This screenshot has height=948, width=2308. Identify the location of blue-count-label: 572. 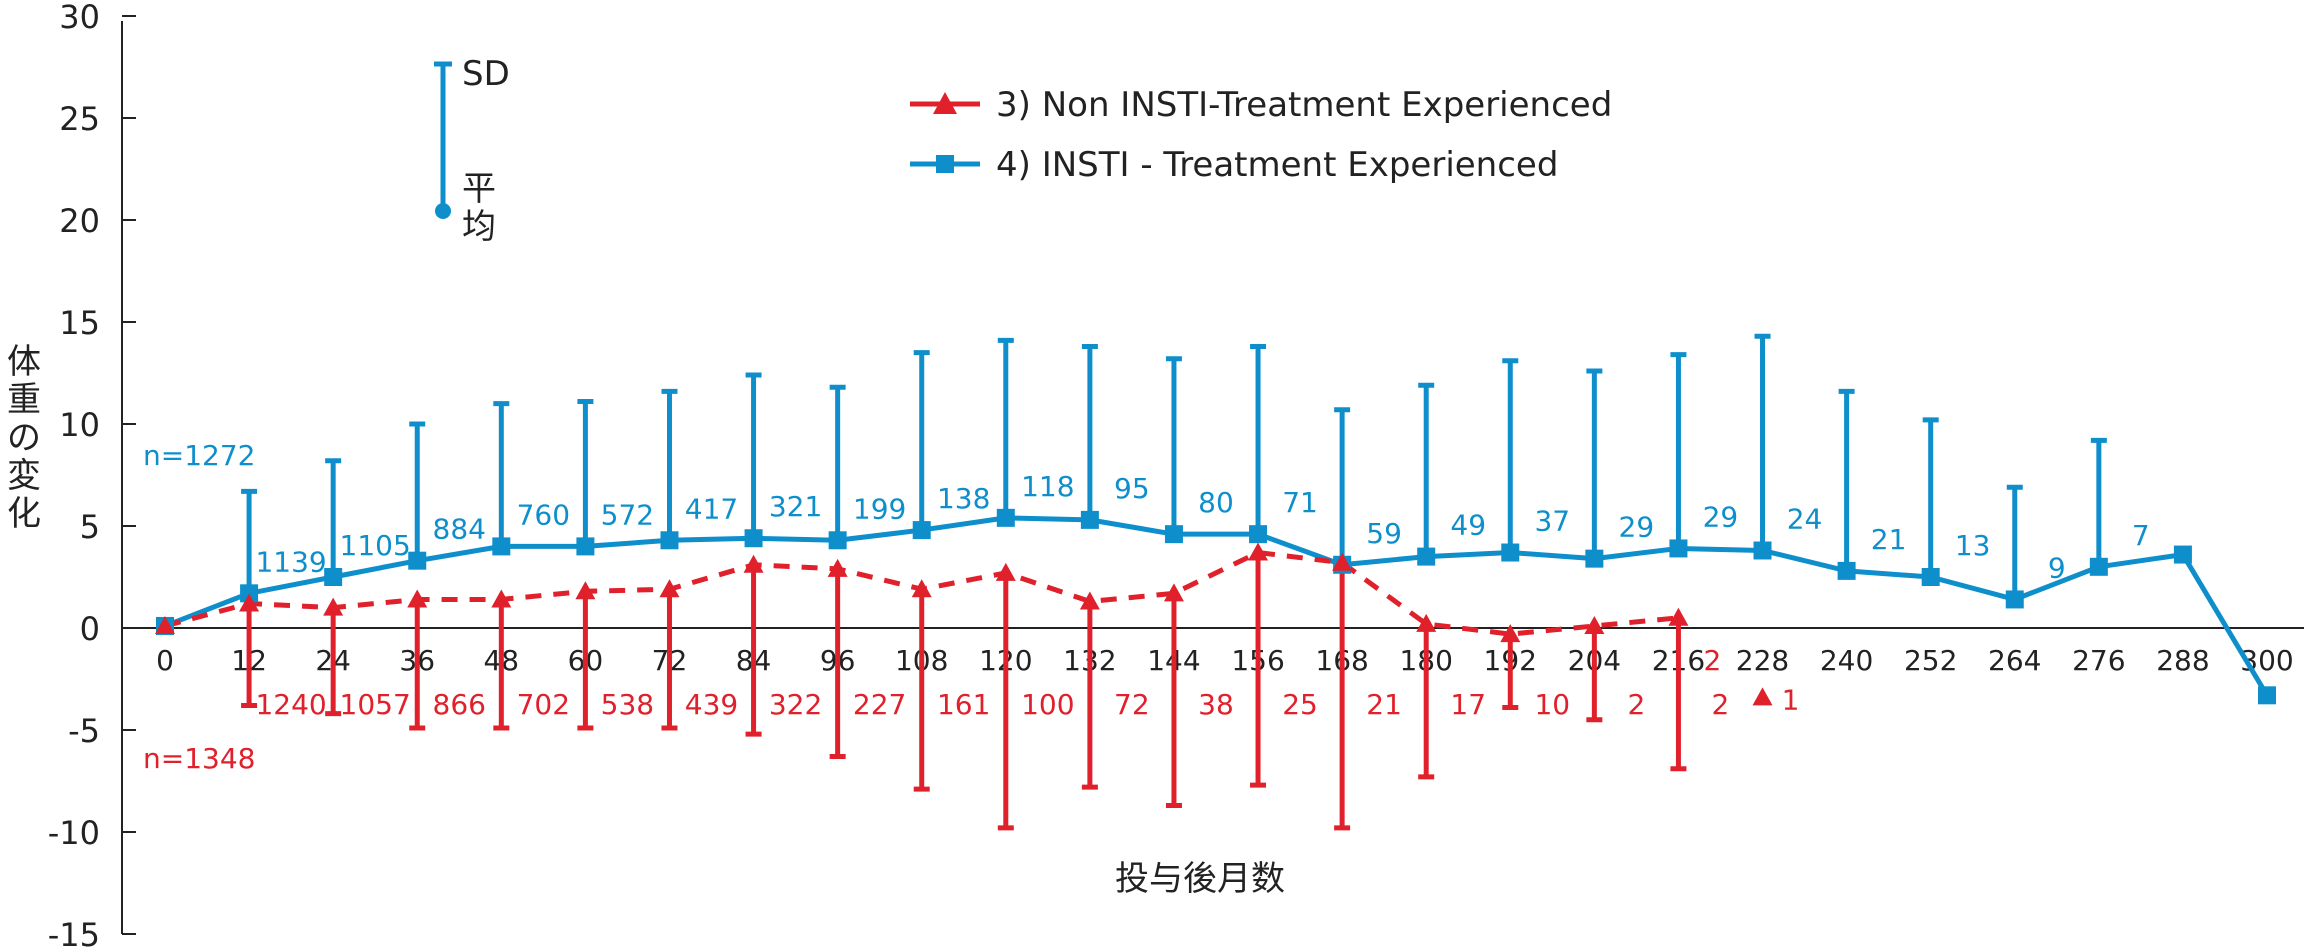
(627, 514).